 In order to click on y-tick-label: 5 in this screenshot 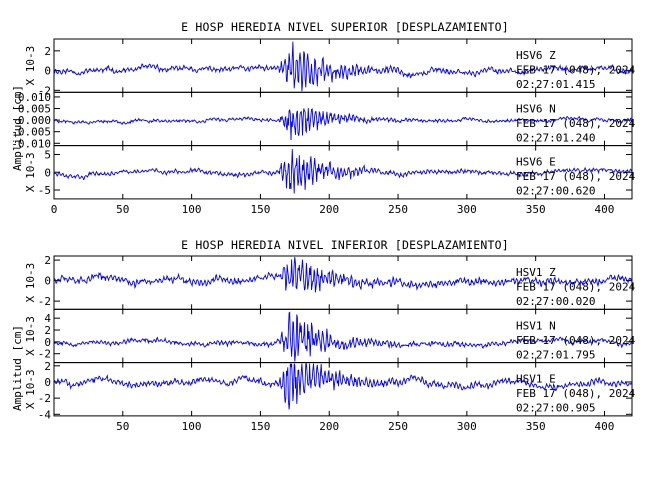, I will do `click(47, 154)`.